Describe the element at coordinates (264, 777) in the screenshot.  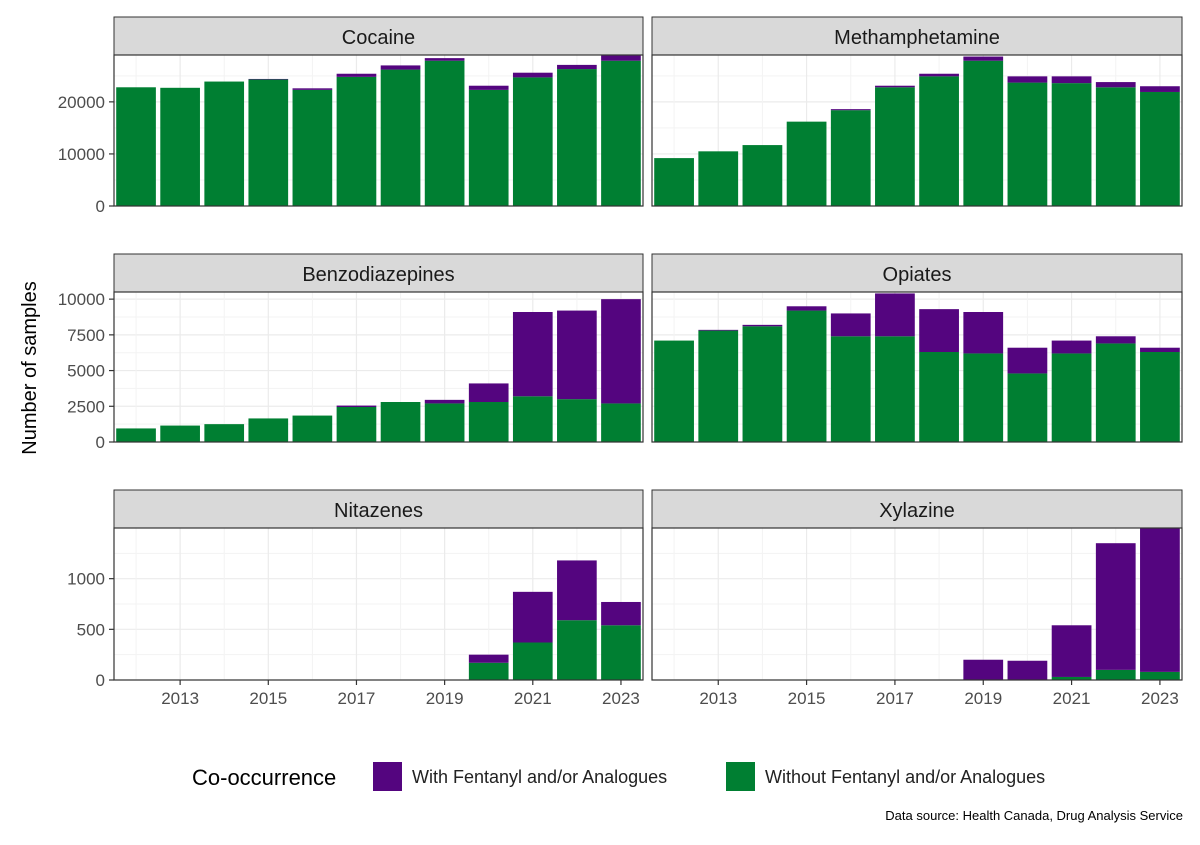
I see `legend-title: Co-occurrence` at that location.